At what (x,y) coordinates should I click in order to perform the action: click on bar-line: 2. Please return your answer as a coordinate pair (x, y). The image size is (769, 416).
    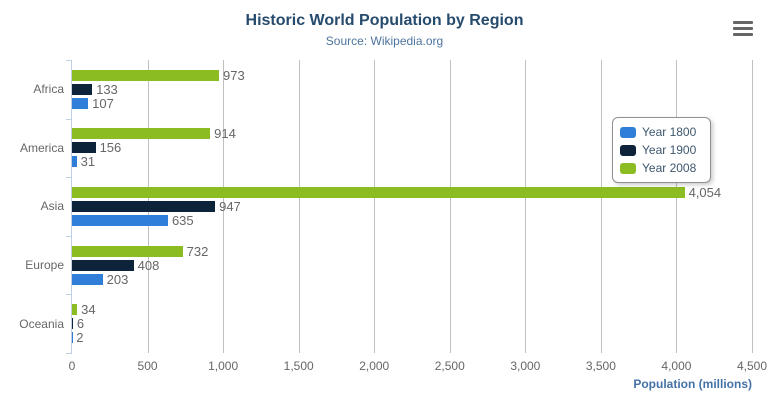
    Looking at the image, I should click on (412, 338).